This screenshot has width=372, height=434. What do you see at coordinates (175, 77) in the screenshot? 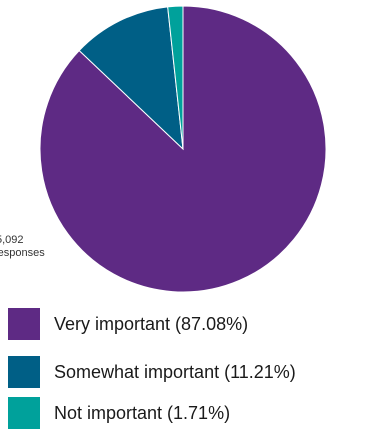
I see `pie-slice-not-important` at bounding box center [175, 77].